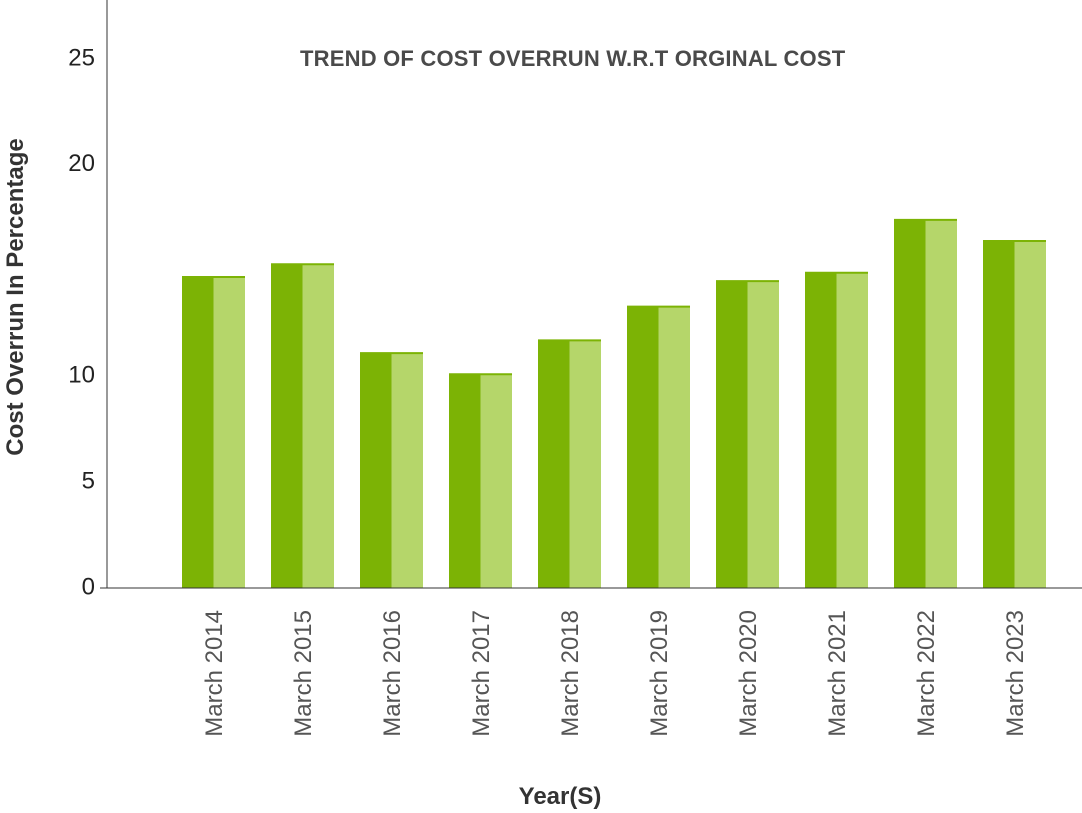 The width and height of the screenshot is (1082, 813). Describe the element at coordinates (81, 322) in the screenshot. I see `y-ticks-group: 0 5 10 20 25` at that location.